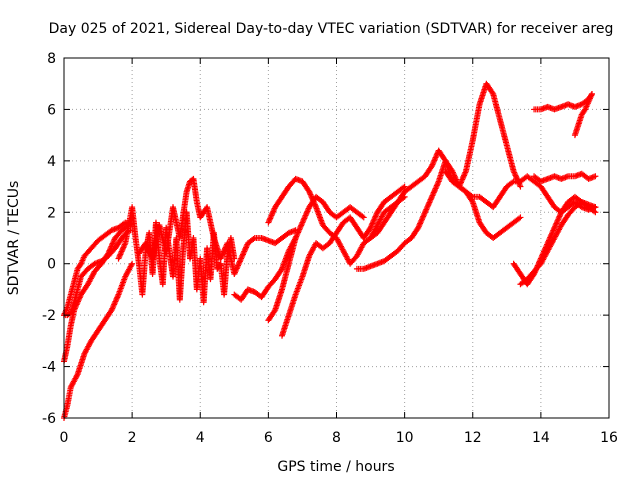  What do you see at coordinates (200, 438) in the screenshot?
I see `x-tick-label: 4` at bounding box center [200, 438].